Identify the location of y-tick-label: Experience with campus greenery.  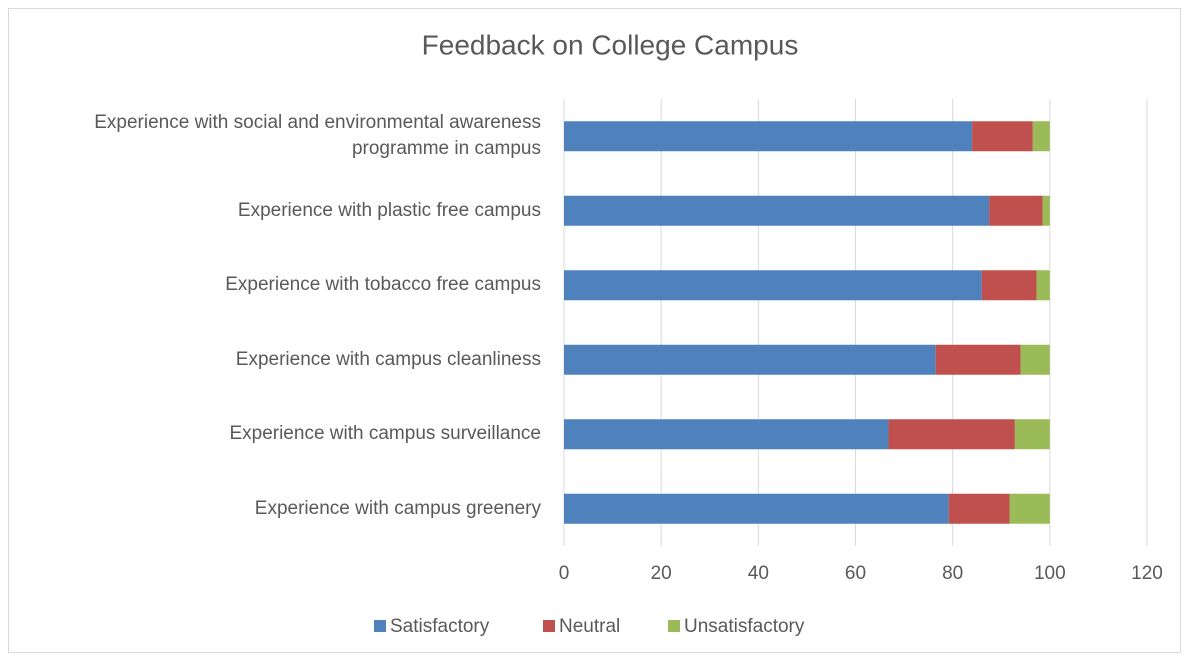
(397, 508).